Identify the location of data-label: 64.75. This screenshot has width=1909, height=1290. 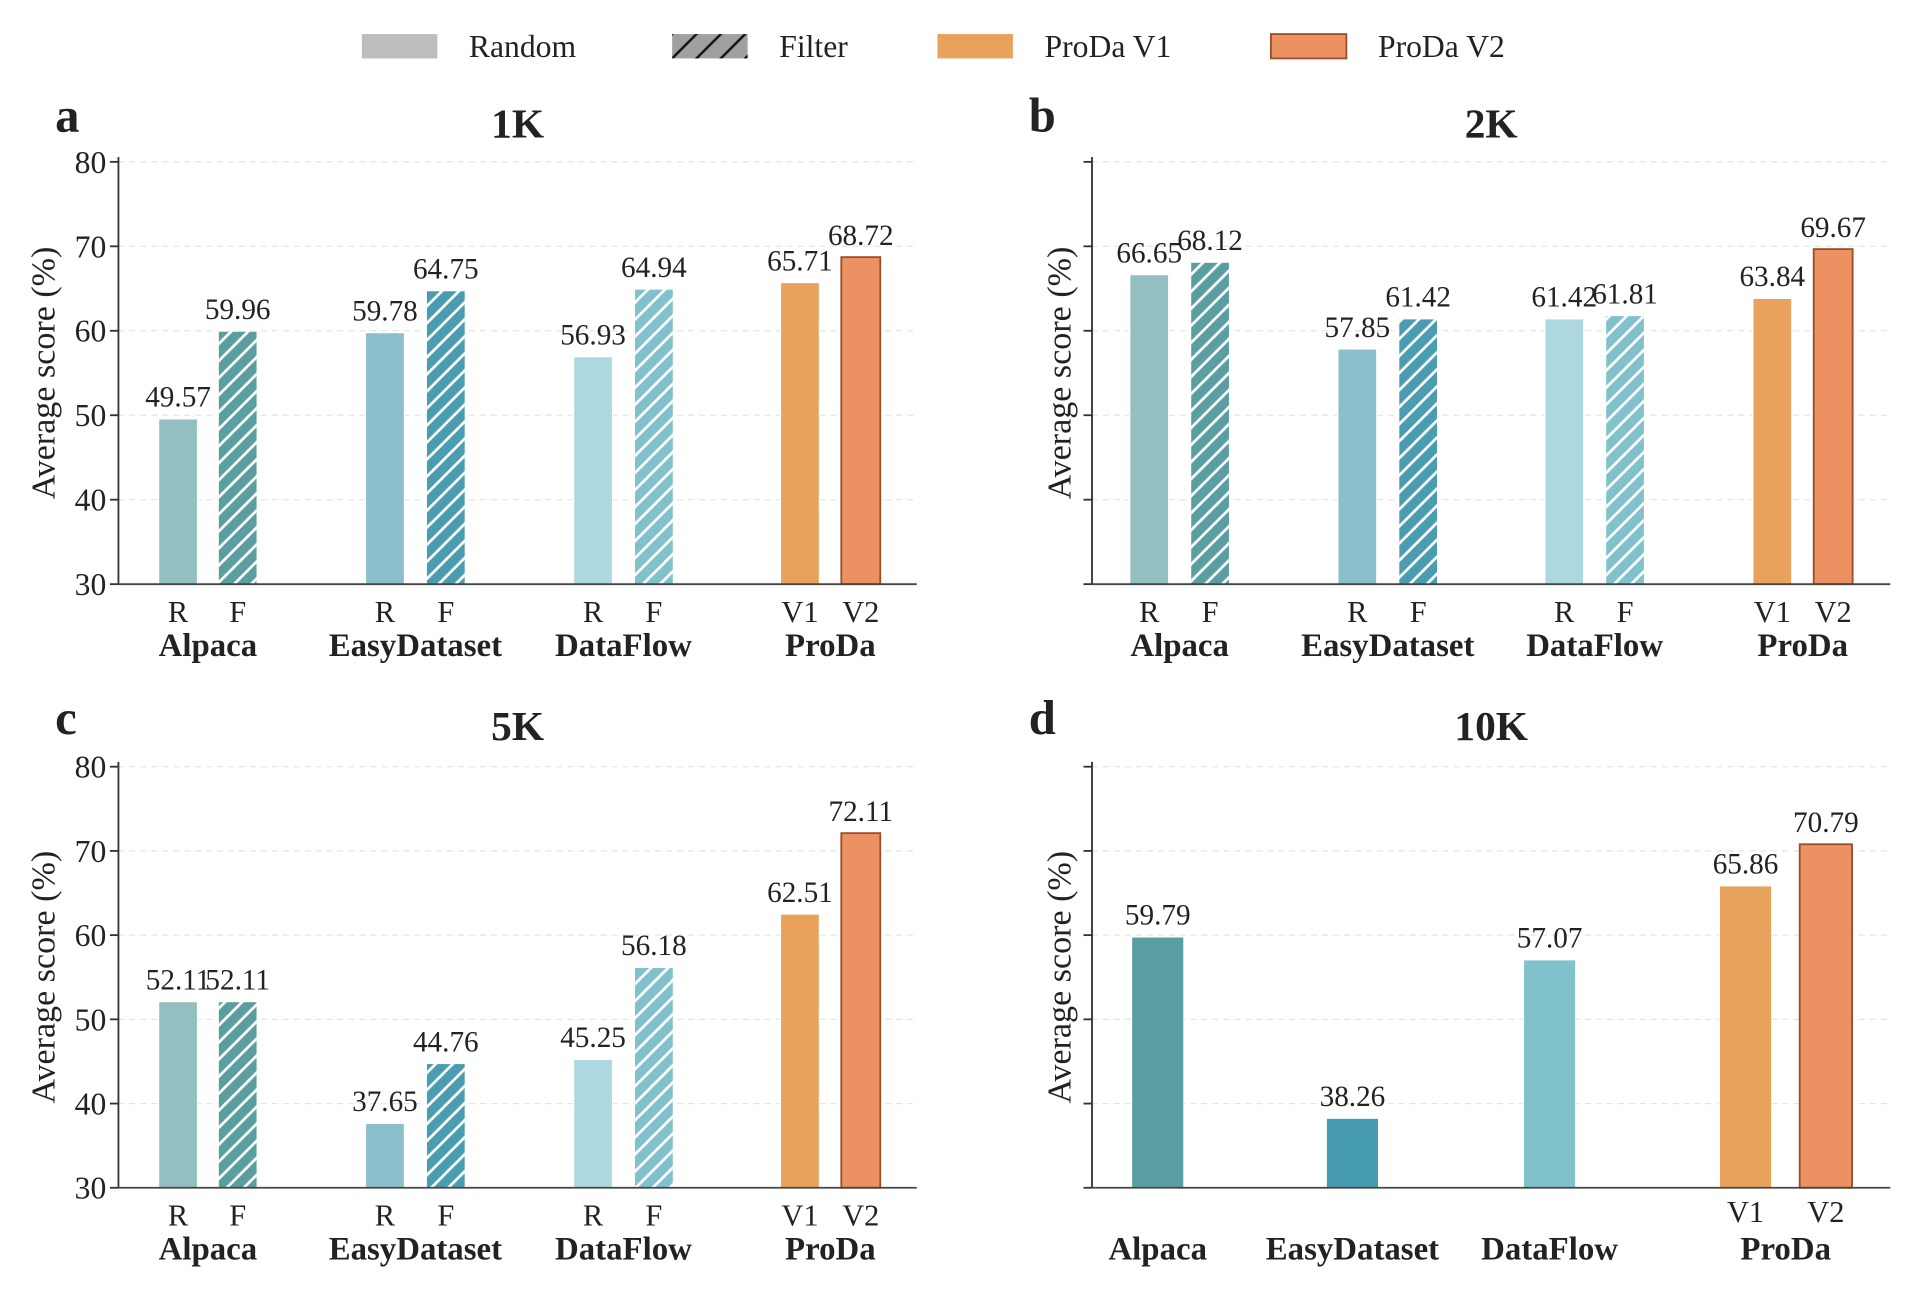
(446, 269).